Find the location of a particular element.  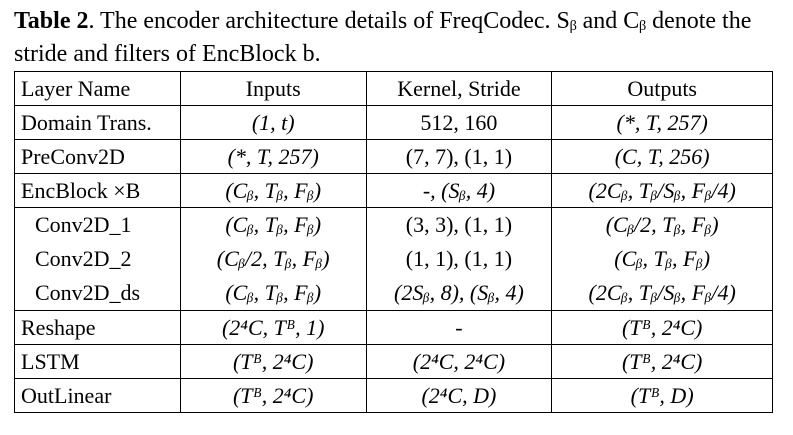

outputs-cell: (Tᴮ, D) is located at coordinates (662, 395).